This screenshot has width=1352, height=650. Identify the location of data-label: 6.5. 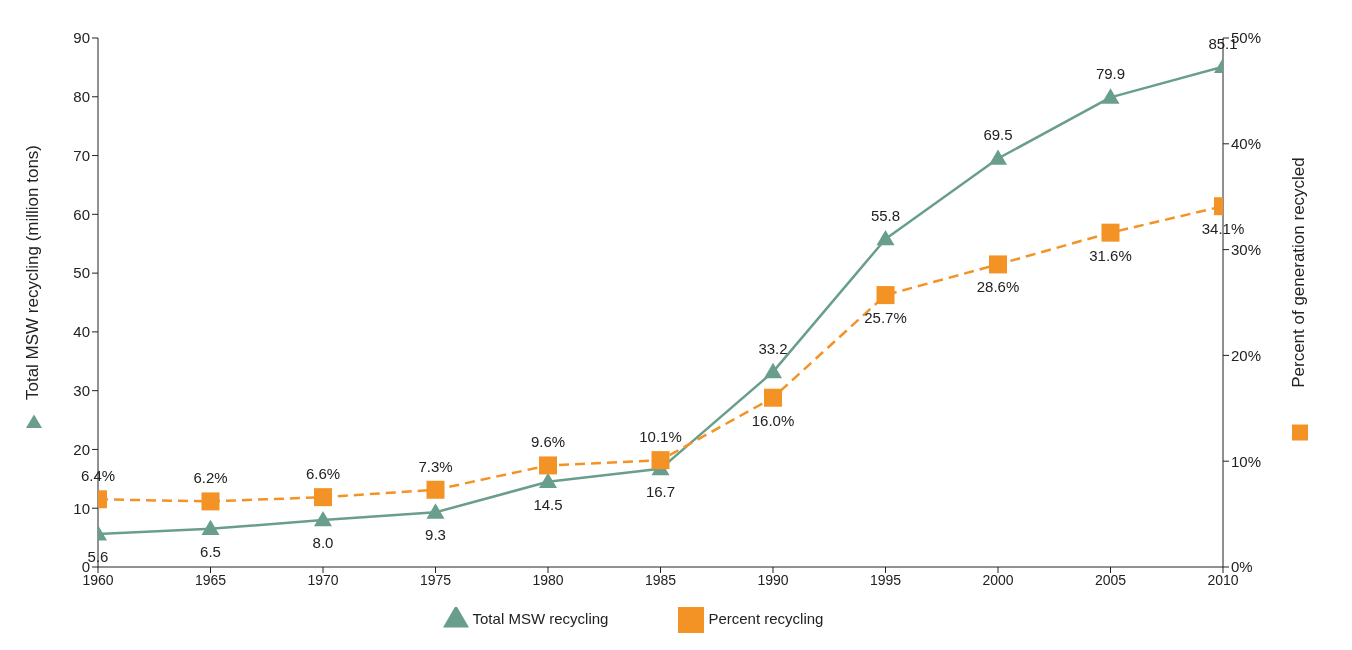
(210, 551).